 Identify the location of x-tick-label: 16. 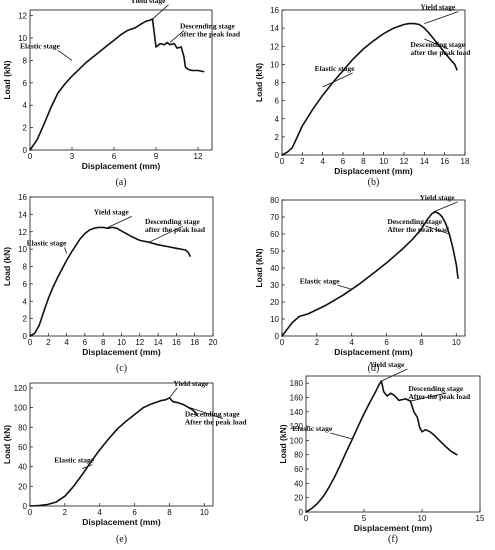
(444, 161).